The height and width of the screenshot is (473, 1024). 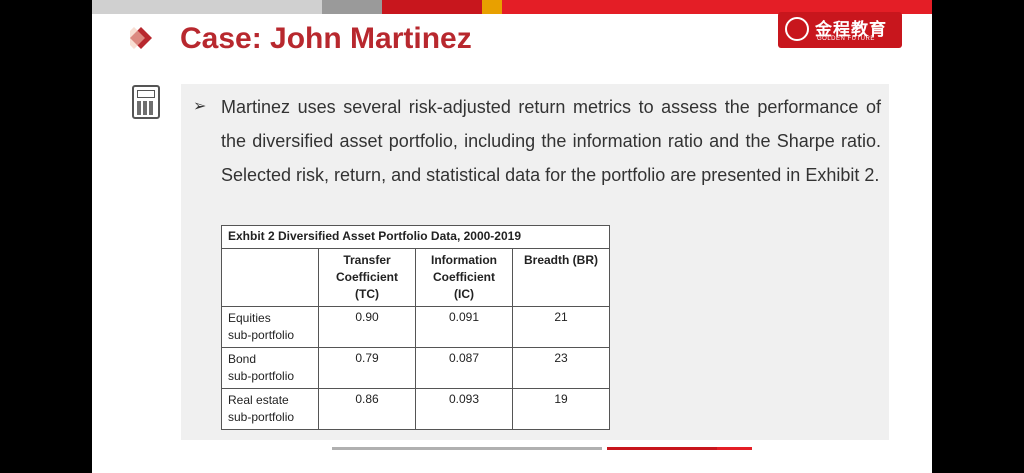 What do you see at coordinates (146, 102) in the screenshot?
I see `calculator-icon` at bounding box center [146, 102].